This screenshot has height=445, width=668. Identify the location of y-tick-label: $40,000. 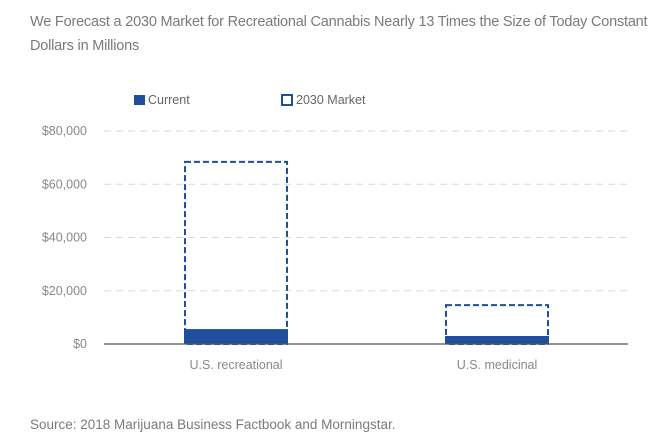
(64, 238).